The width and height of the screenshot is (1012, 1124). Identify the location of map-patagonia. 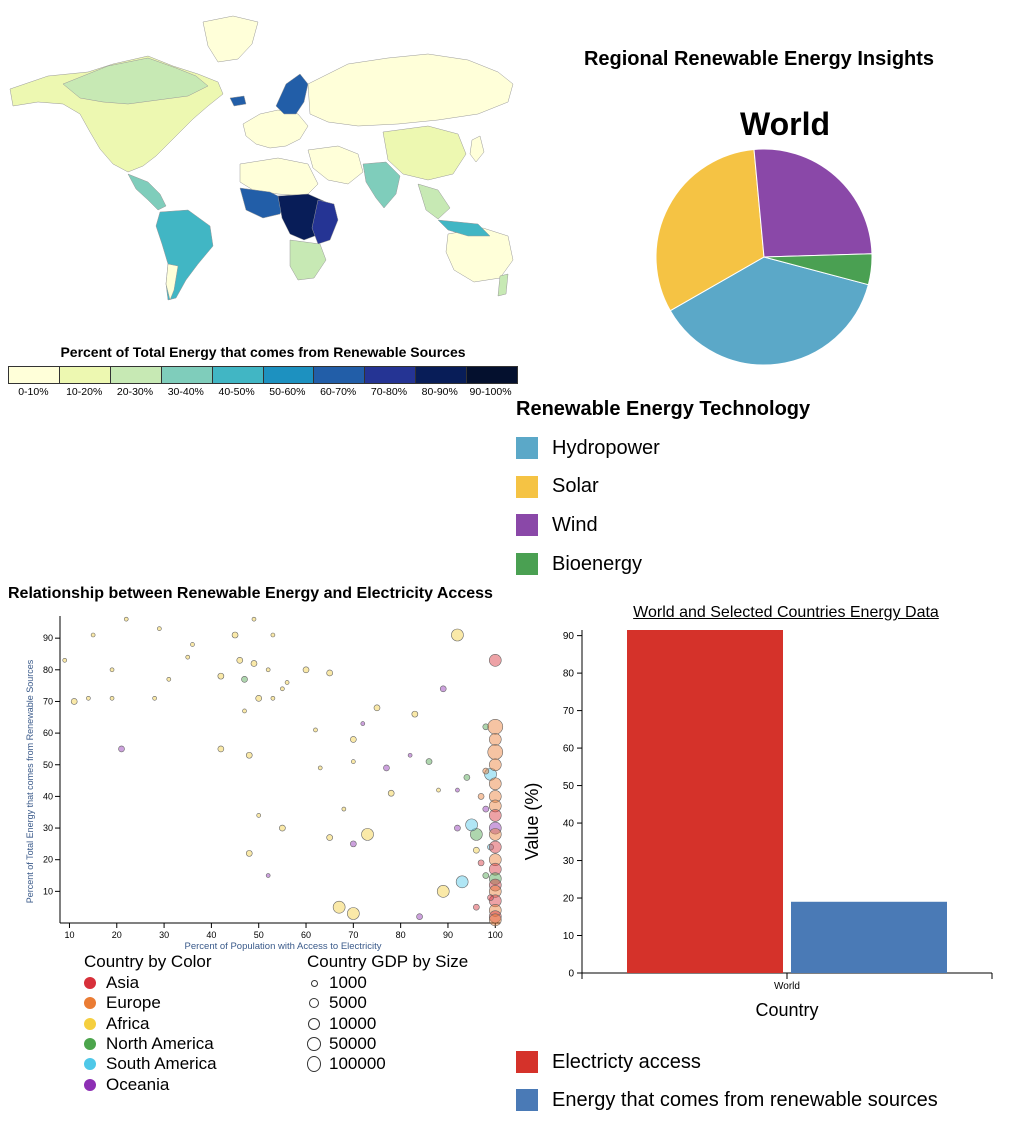
(172, 282).